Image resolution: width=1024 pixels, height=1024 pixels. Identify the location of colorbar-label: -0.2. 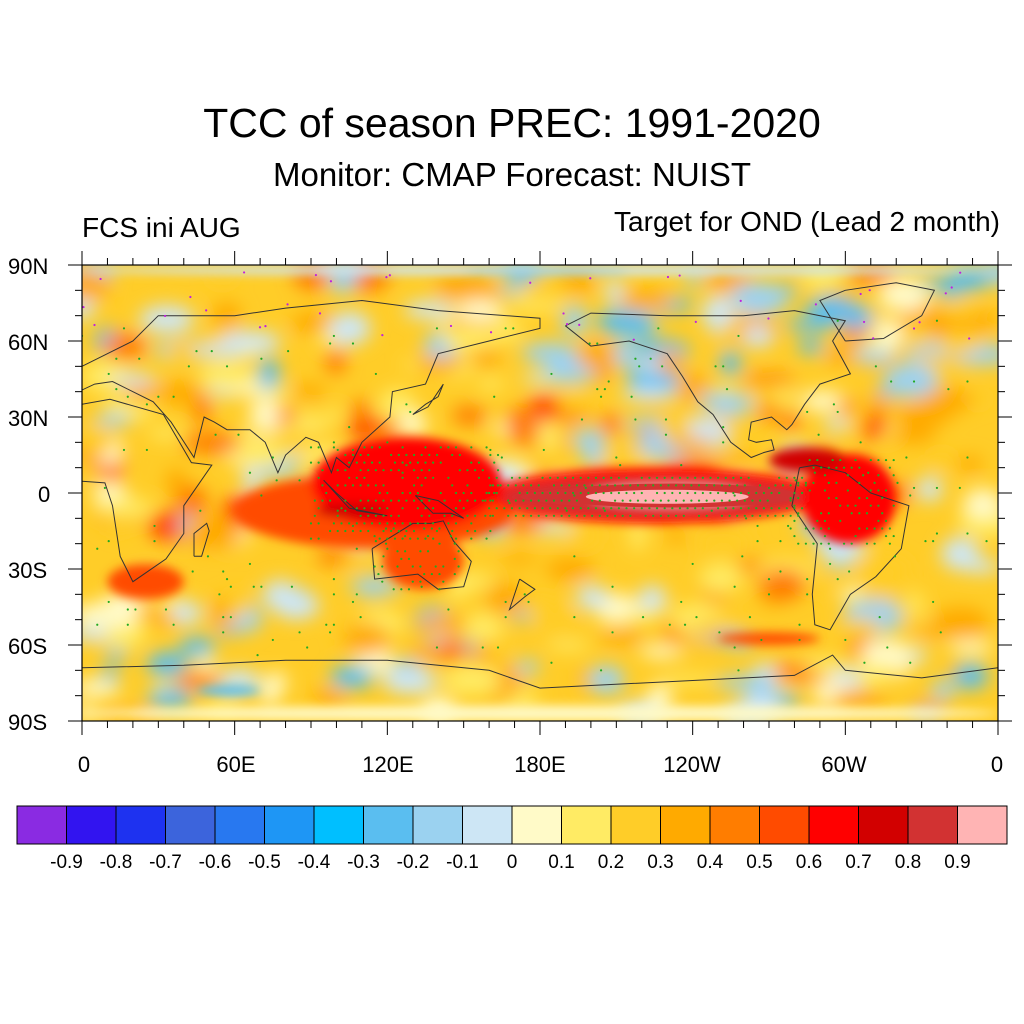
(413, 862).